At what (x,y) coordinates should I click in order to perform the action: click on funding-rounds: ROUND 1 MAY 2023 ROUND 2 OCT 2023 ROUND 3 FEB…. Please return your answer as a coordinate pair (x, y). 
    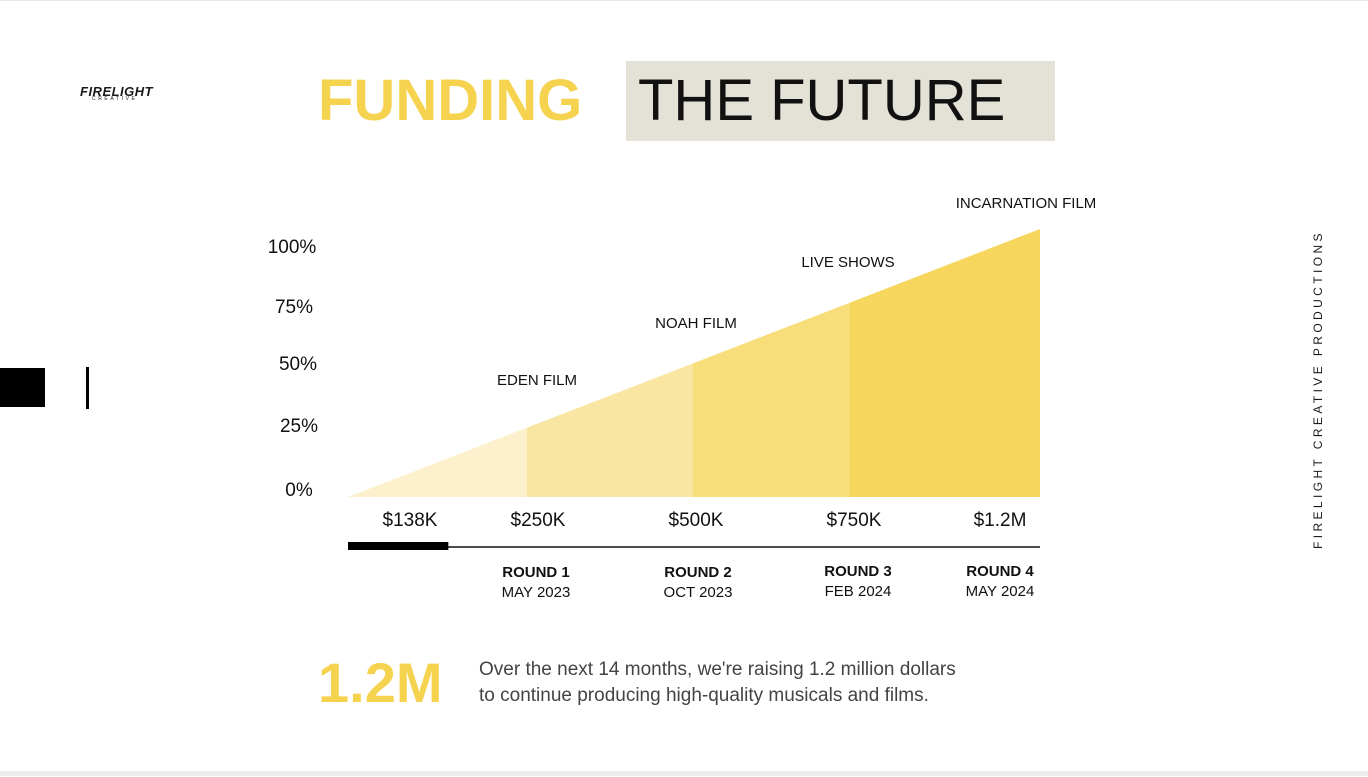
    Looking at the image, I should click on (768, 582).